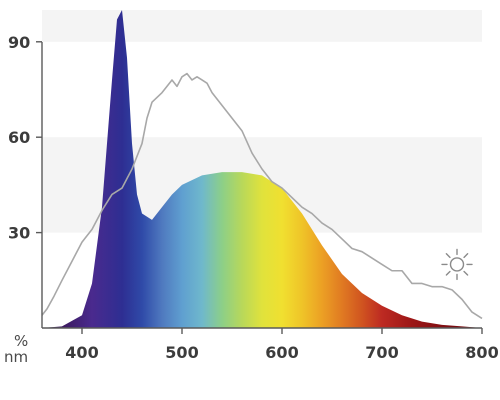 The image size is (500, 400). What do you see at coordinates (19, 42) in the screenshot?
I see `y-tick-label: 90` at bounding box center [19, 42].